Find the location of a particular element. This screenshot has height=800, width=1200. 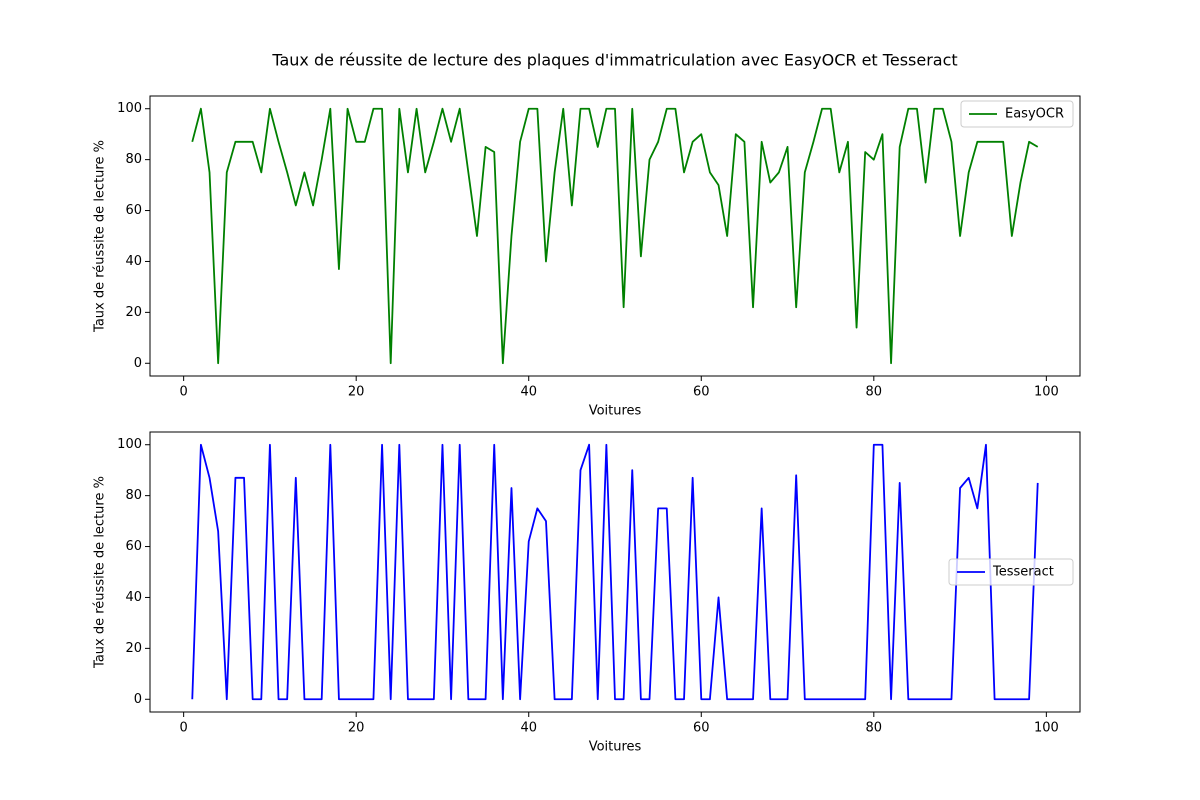

legend-label: EasyOCR is located at coordinates (1034, 114).